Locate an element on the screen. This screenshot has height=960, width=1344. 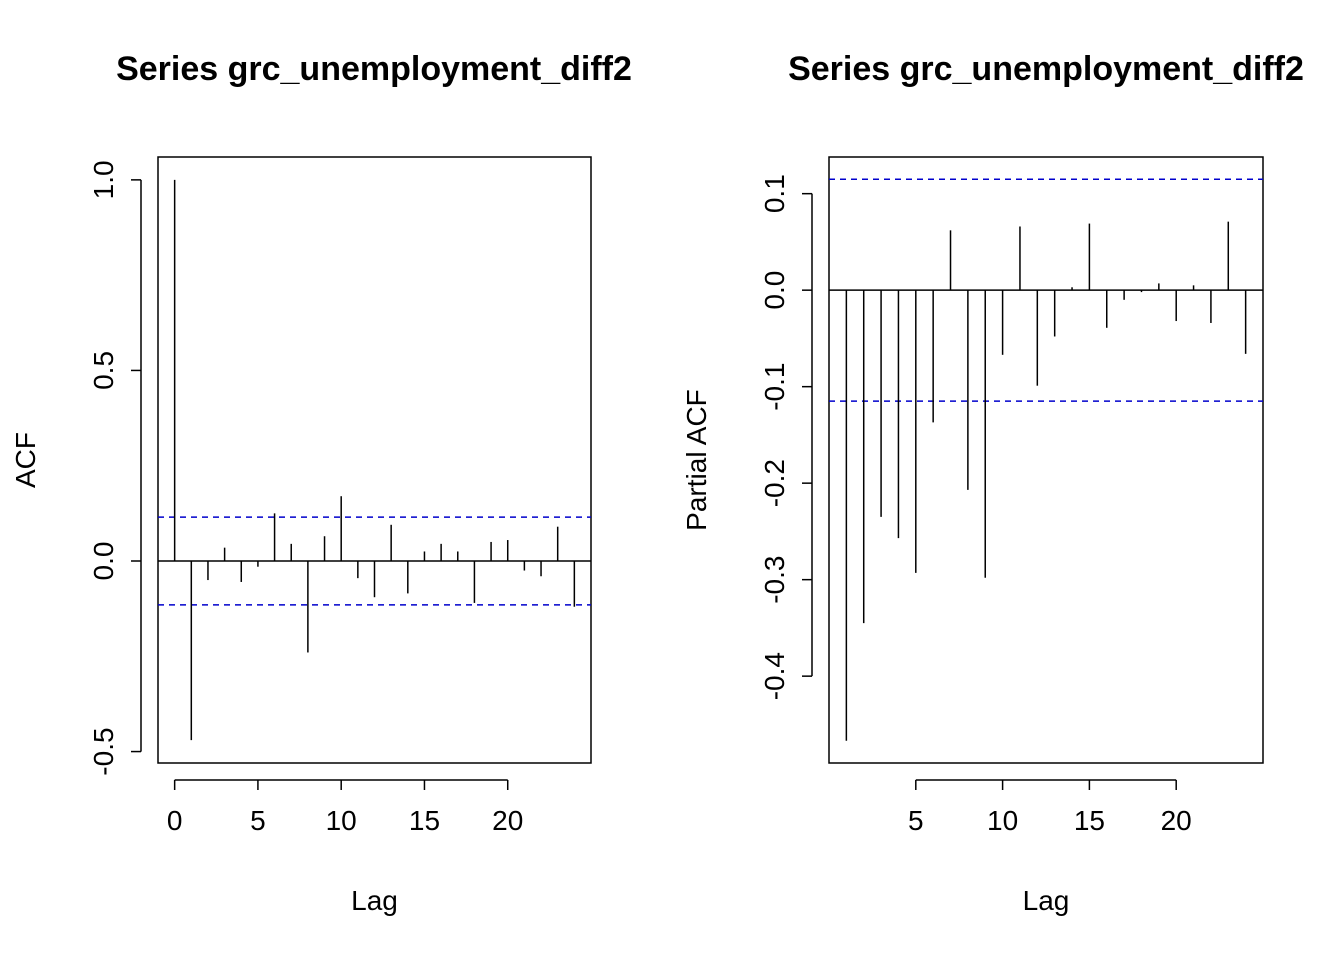
acf-x-tick-label-20: 20 is located at coordinates (507, 820).